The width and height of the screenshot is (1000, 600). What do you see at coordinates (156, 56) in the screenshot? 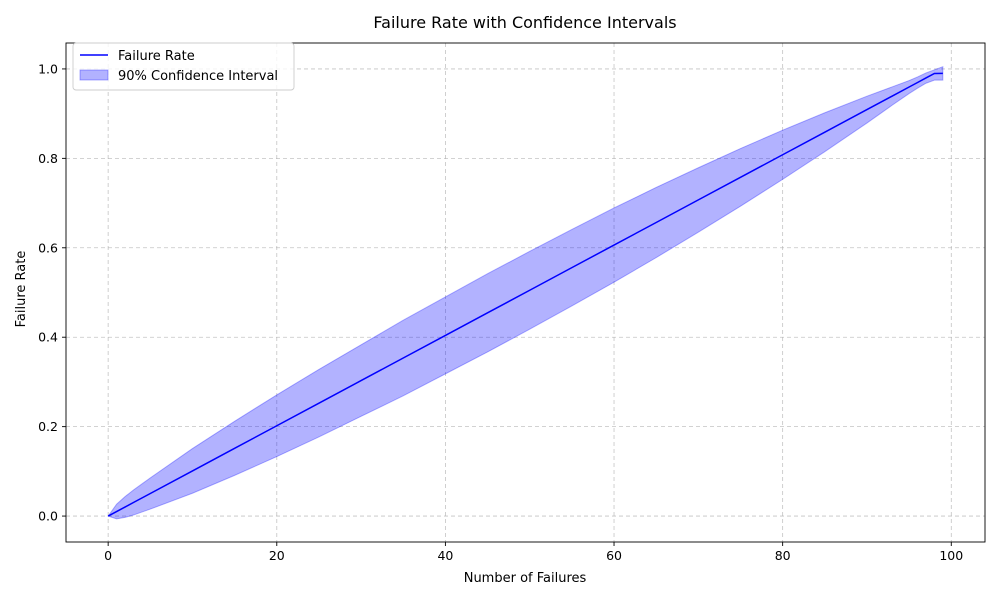
I see `legend-label-failure-rate: Failure Rate` at bounding box center [156, 56].